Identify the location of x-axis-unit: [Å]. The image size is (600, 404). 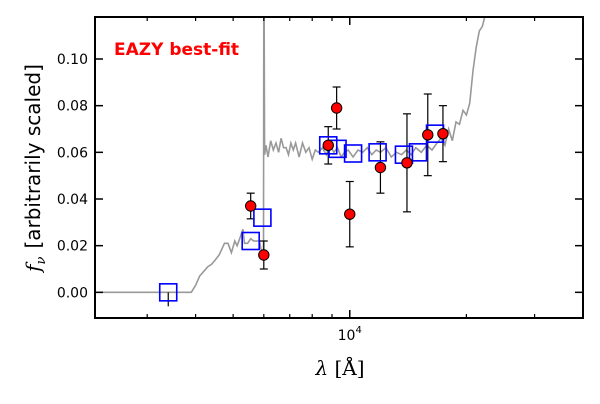
(349, 367).